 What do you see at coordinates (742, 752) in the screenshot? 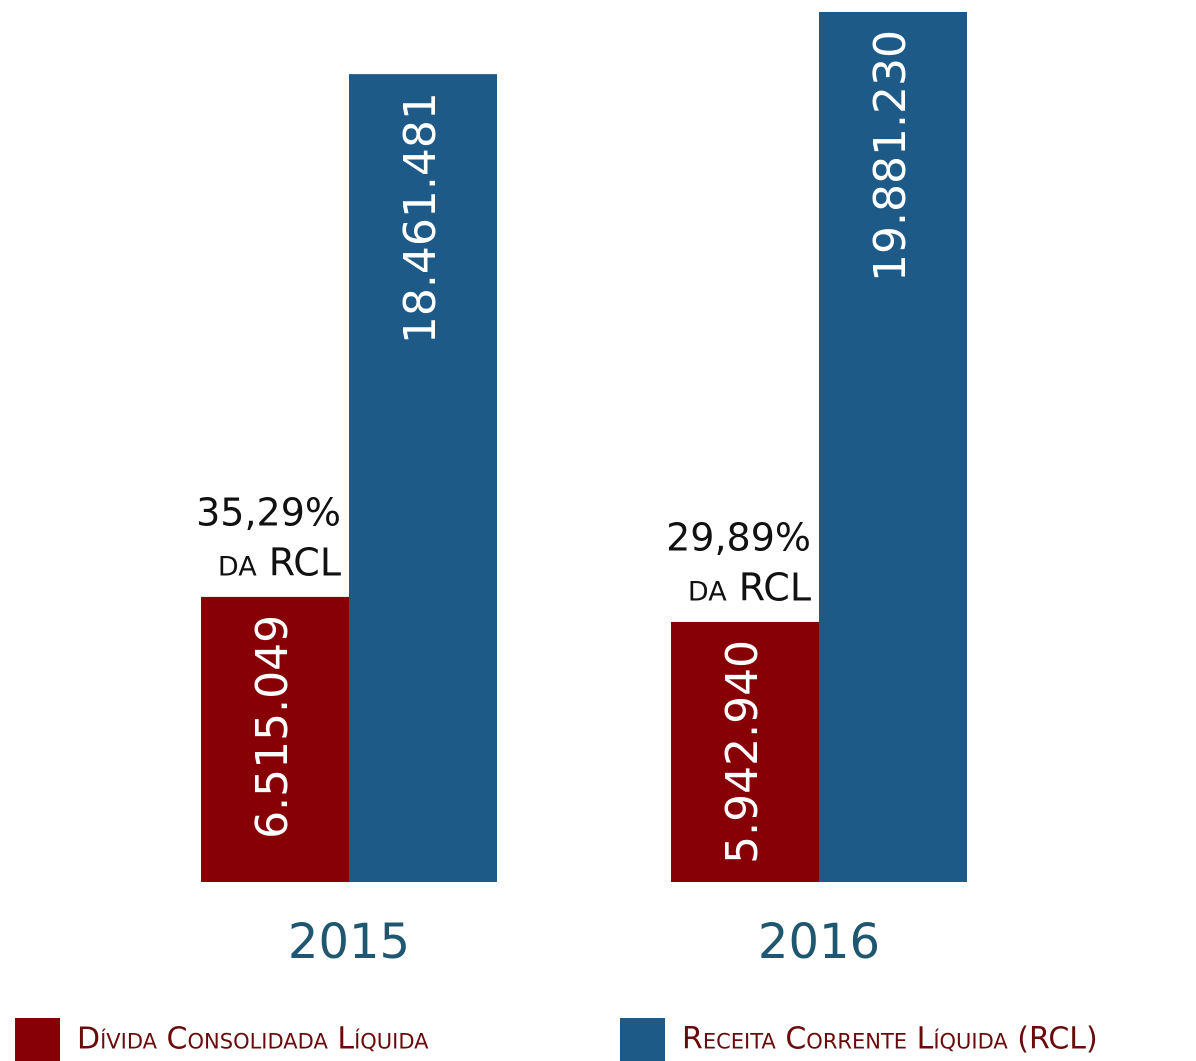
I see `data-label: 5.942.940` at bounding box center [742, 752].